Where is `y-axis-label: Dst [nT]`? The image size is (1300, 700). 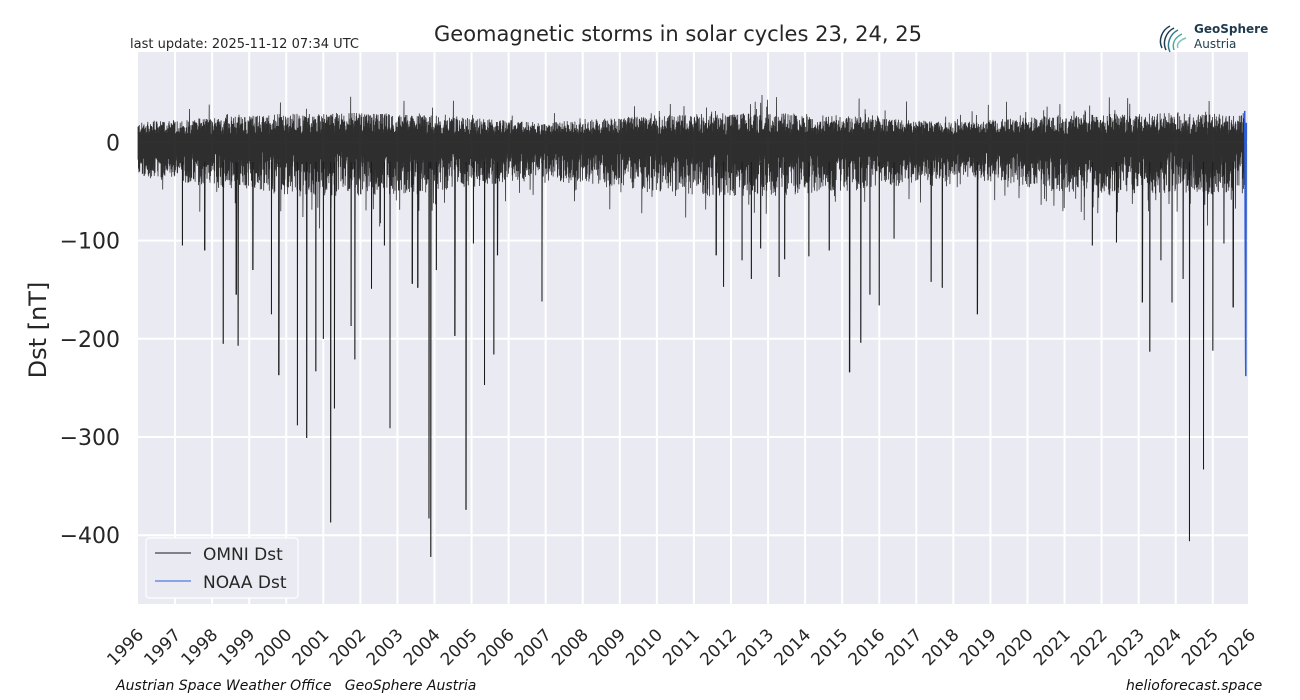 y-axis-label: Dst [nT] is located at coordinates (38, 330).